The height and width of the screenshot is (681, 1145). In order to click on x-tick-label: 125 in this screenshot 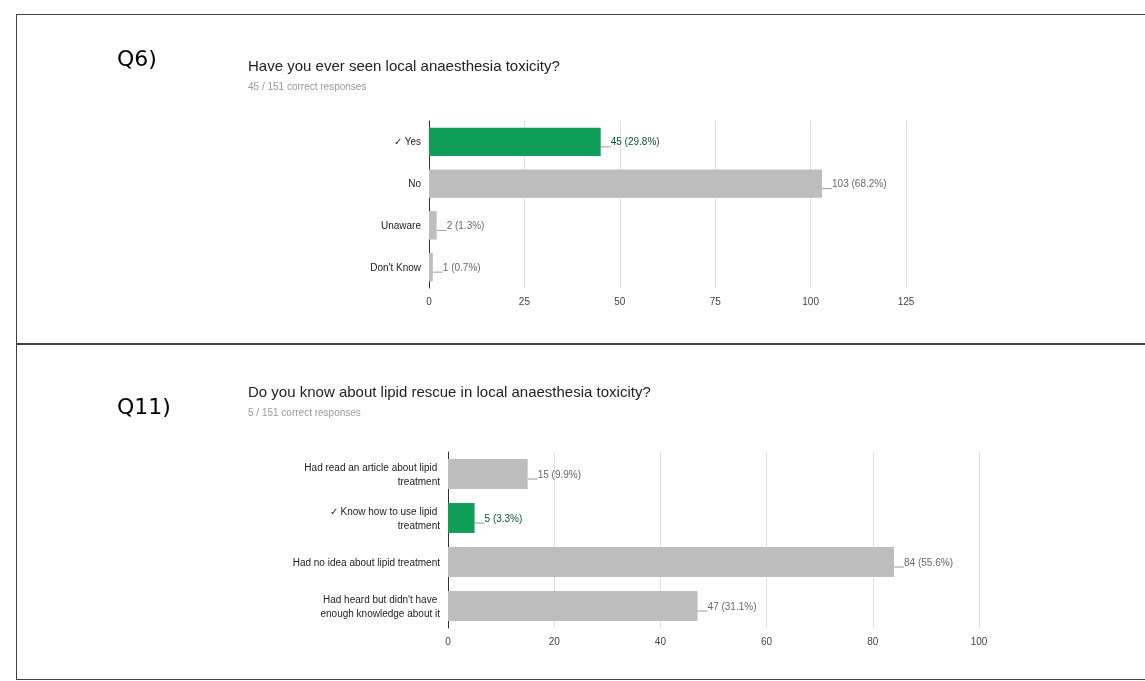, I will do `click(906, 301)`.